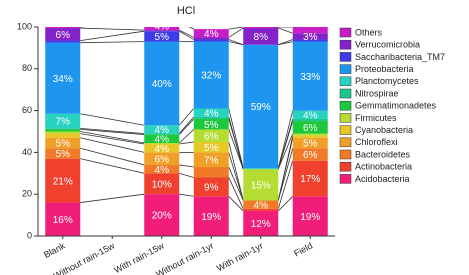  What do you see at coordinates (387, 45) in the screenshot?
I see `legend-label: Verrucomicrobia` at bounding box center [387, 45].